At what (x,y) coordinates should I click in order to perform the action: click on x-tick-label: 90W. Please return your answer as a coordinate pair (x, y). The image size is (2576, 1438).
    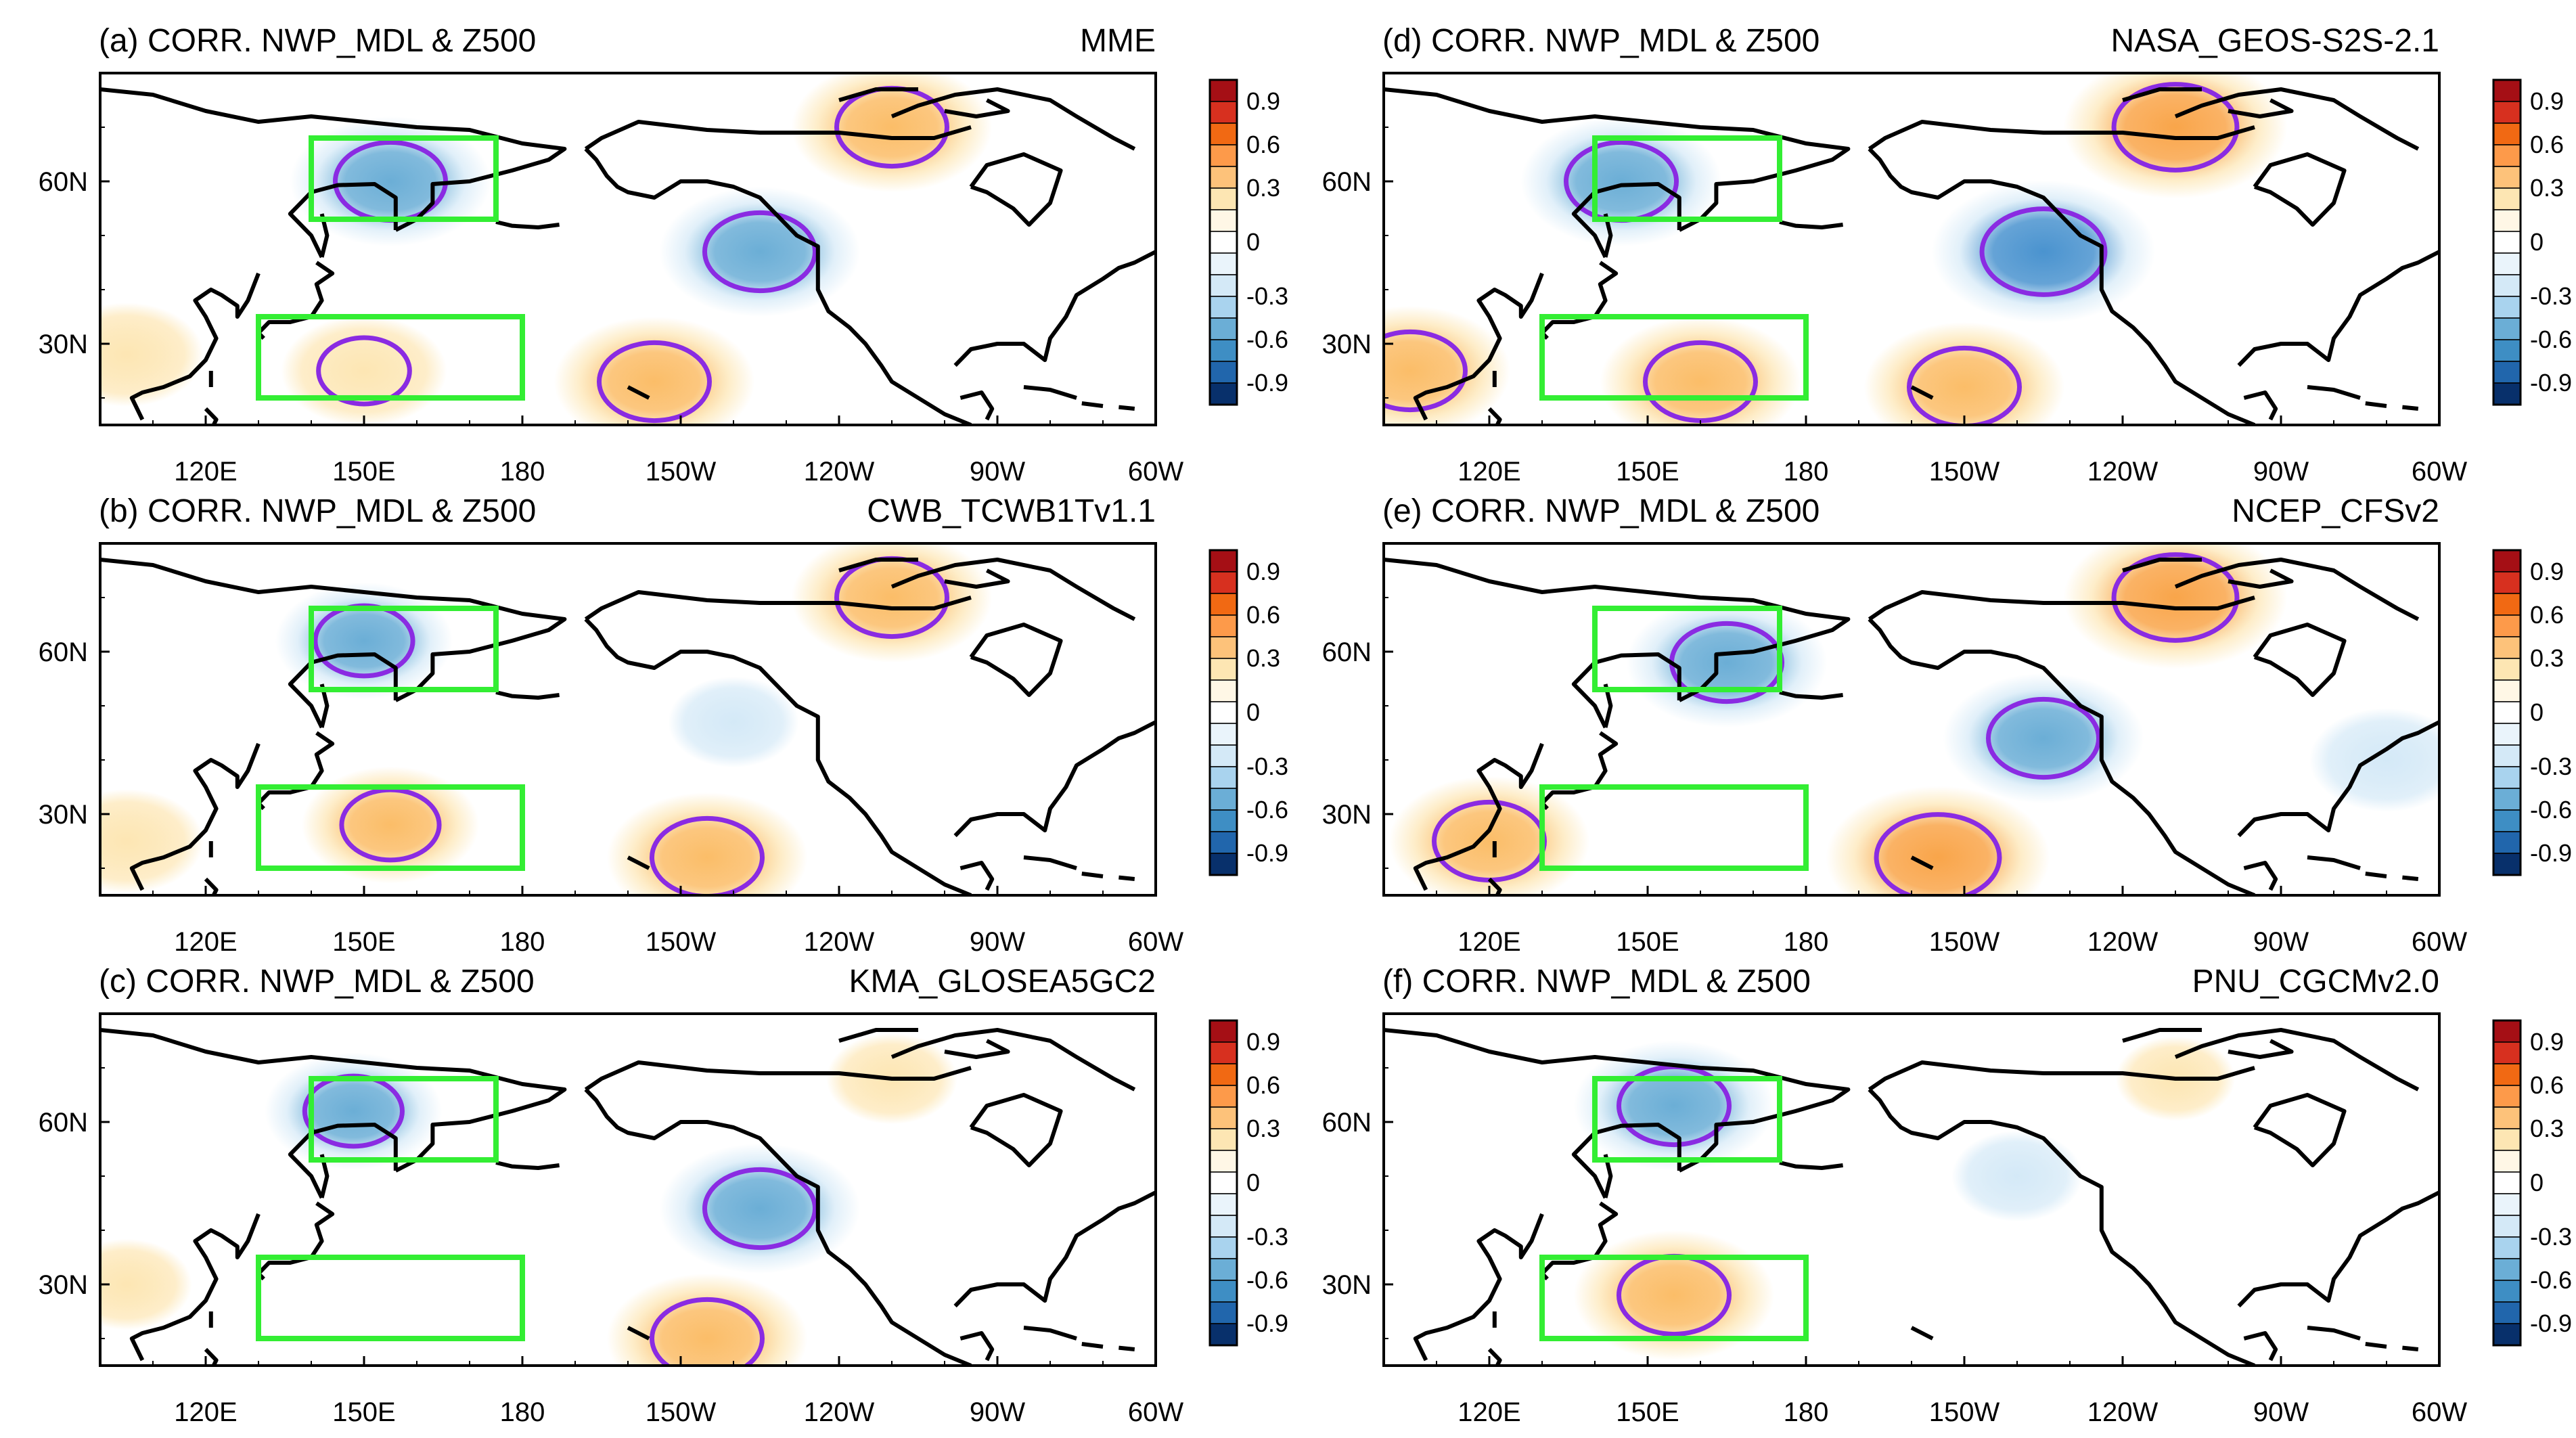
    Looking at the image, I should click on (997, 1412).